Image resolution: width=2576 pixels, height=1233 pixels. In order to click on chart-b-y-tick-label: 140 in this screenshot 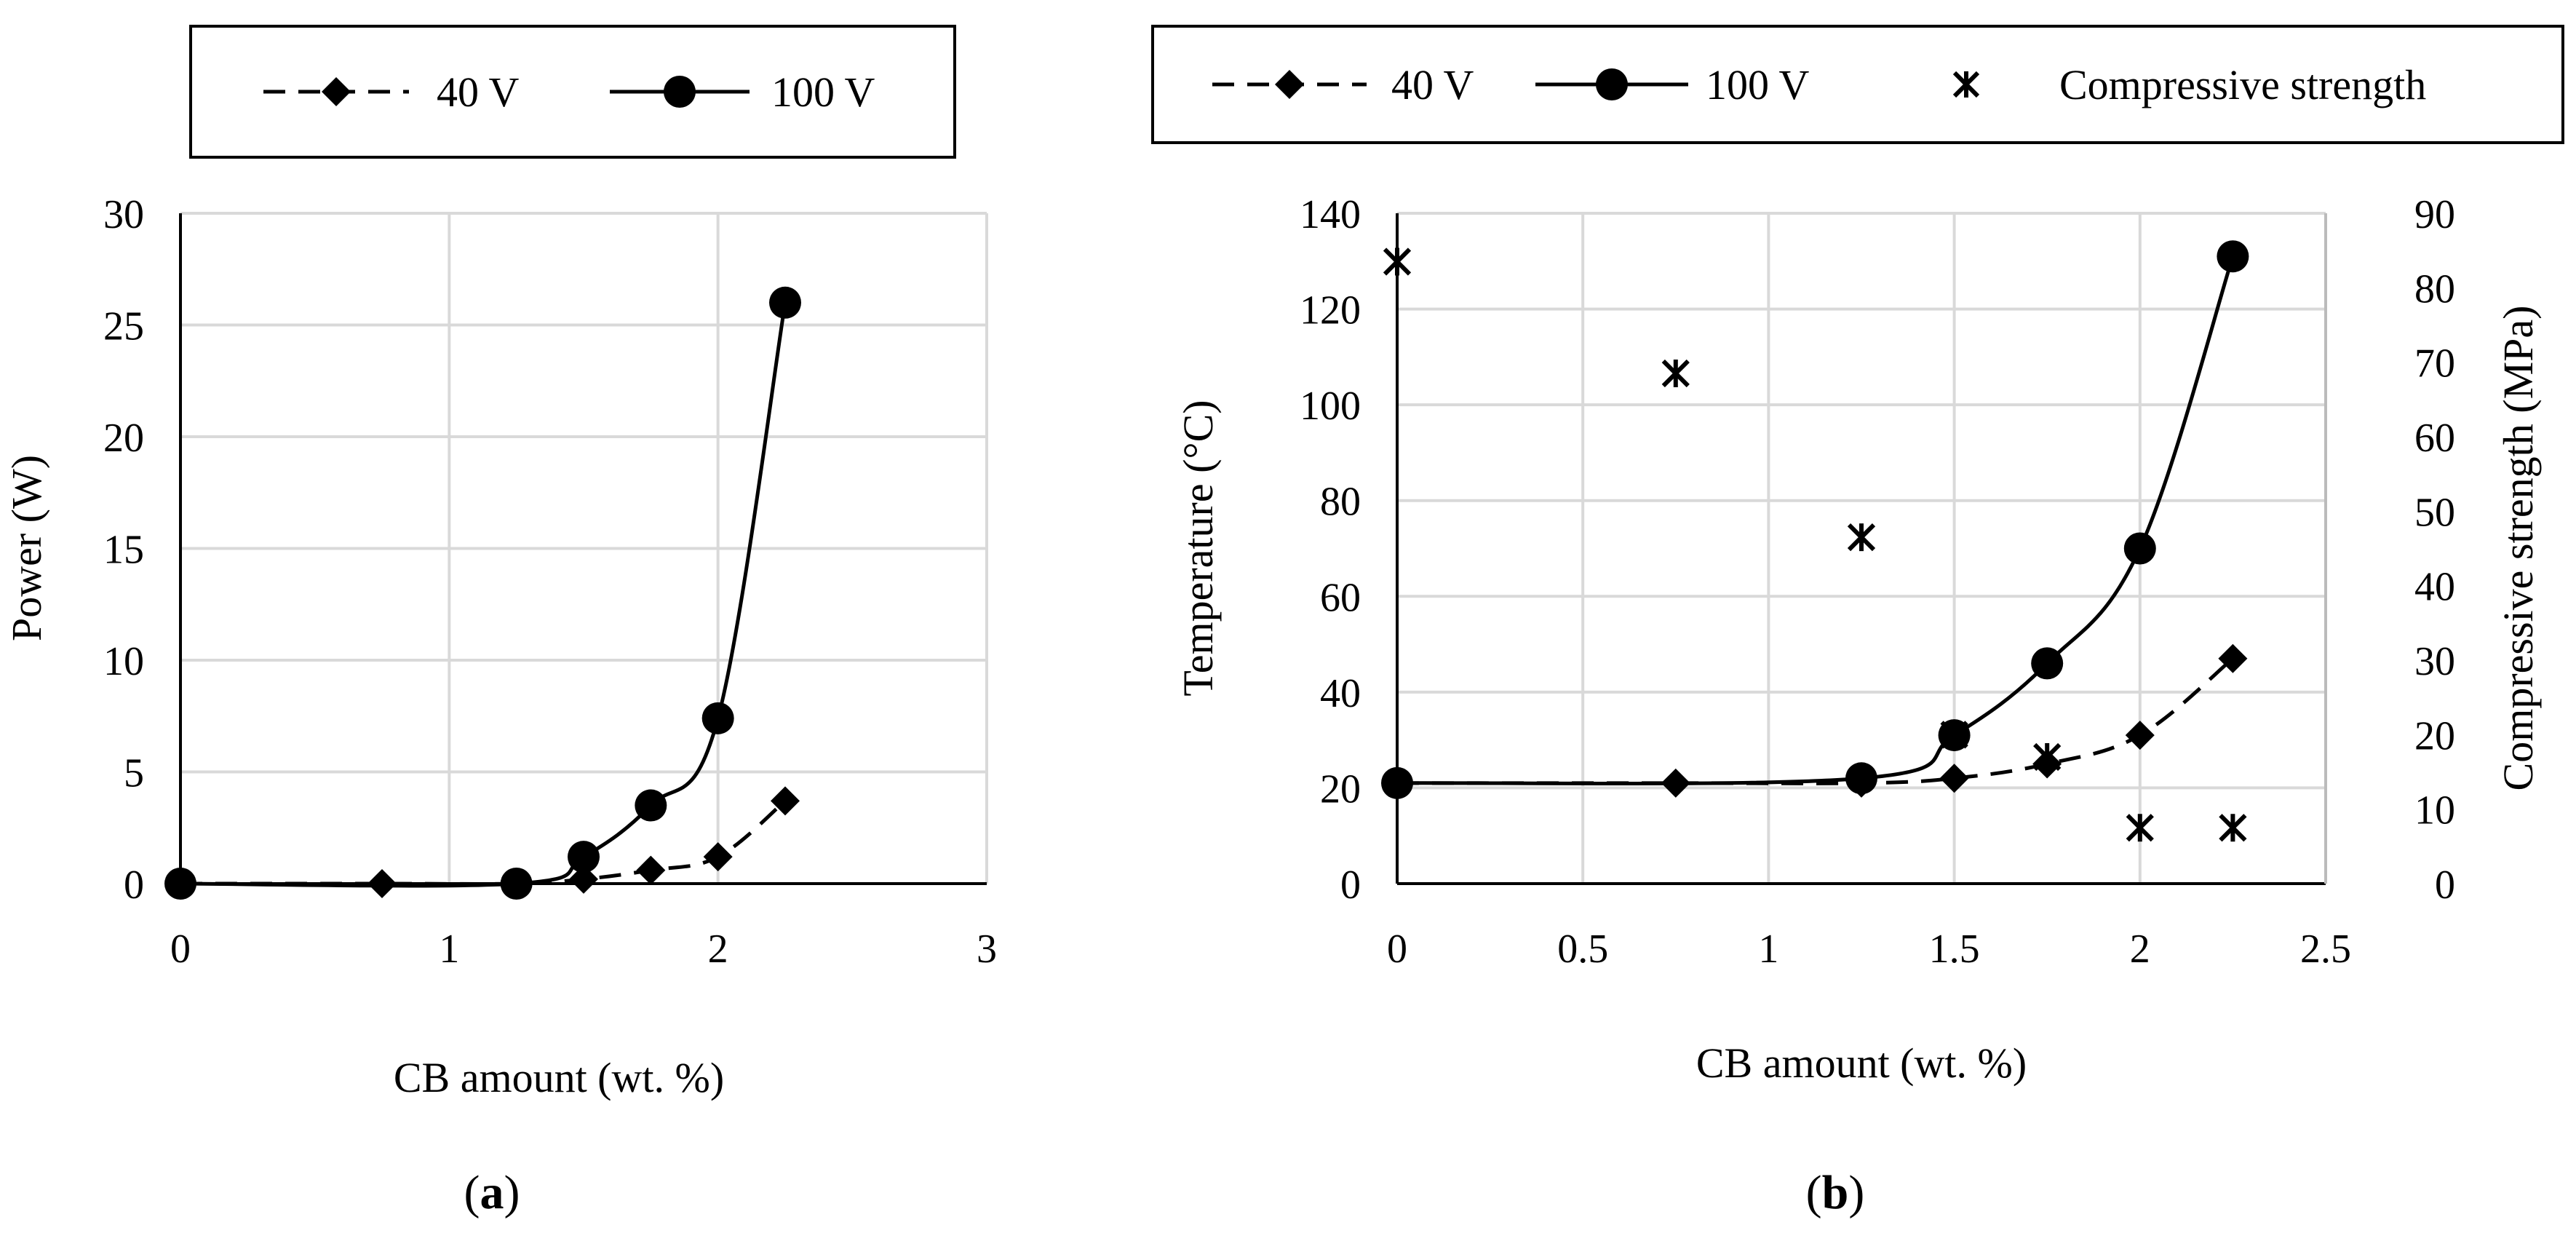, I will do `click(1330, 214)`.